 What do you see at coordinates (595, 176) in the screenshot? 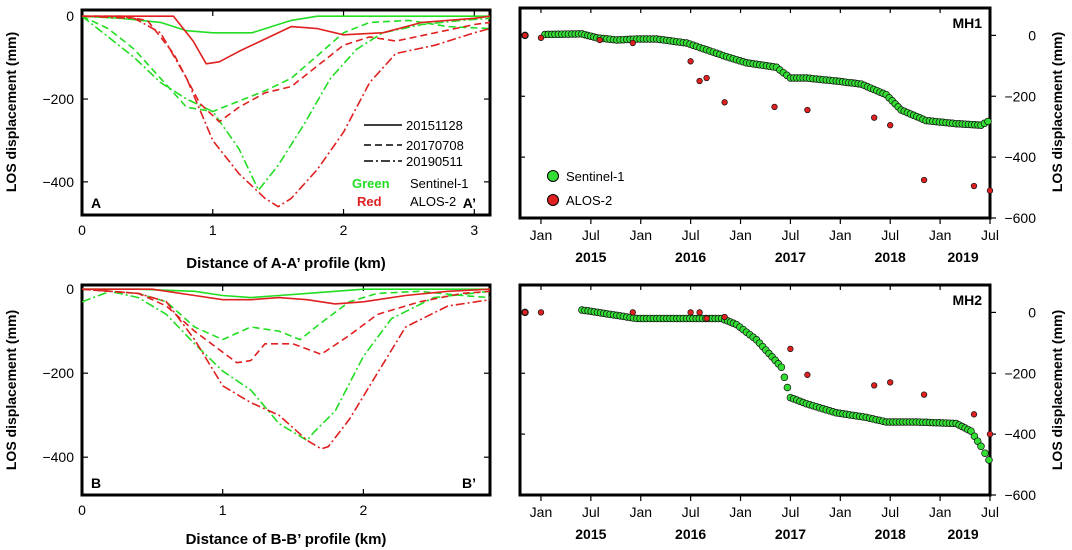
I see `legend-sentinel-label: Sentinel-1` at bounding box center [595, 176].